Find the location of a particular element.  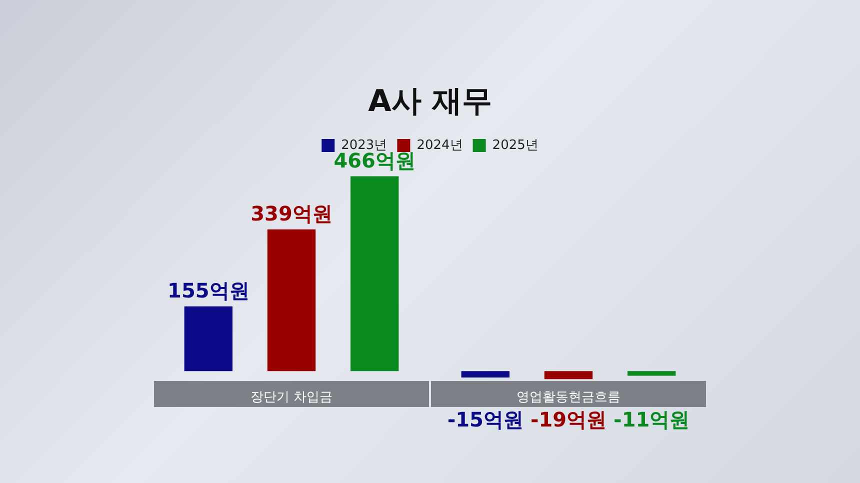

label-strip: 영업활동현금흐름 is located at coordinates (568, 394).